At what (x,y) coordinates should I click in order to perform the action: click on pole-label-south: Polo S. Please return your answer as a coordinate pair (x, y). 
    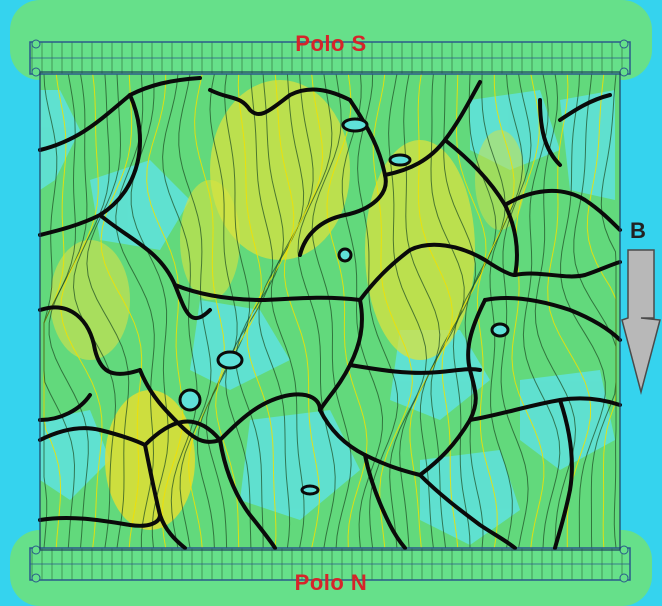
    Looking at the image, I should click on (331, 43).